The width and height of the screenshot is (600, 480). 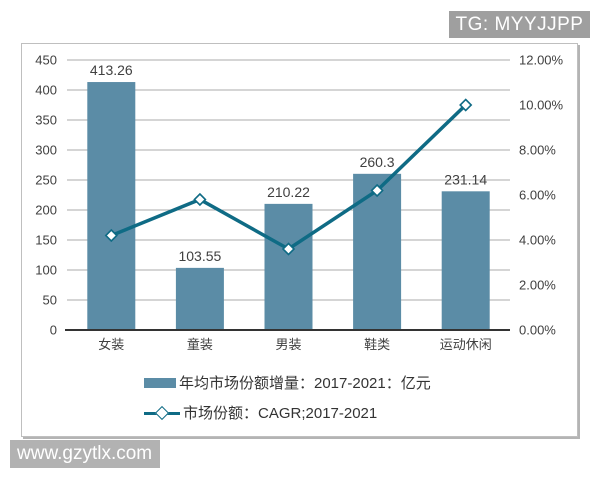 I want to click on category-label: 女装, so click(x=111, y=344).